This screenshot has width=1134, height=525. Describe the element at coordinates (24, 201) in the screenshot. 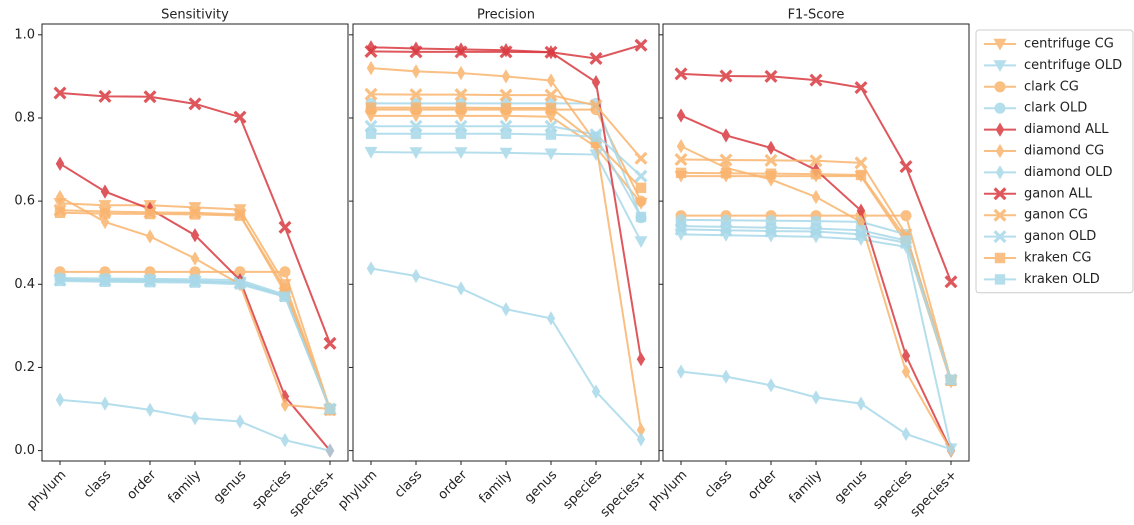

I see `y-tick-label: 0.6` at that location.